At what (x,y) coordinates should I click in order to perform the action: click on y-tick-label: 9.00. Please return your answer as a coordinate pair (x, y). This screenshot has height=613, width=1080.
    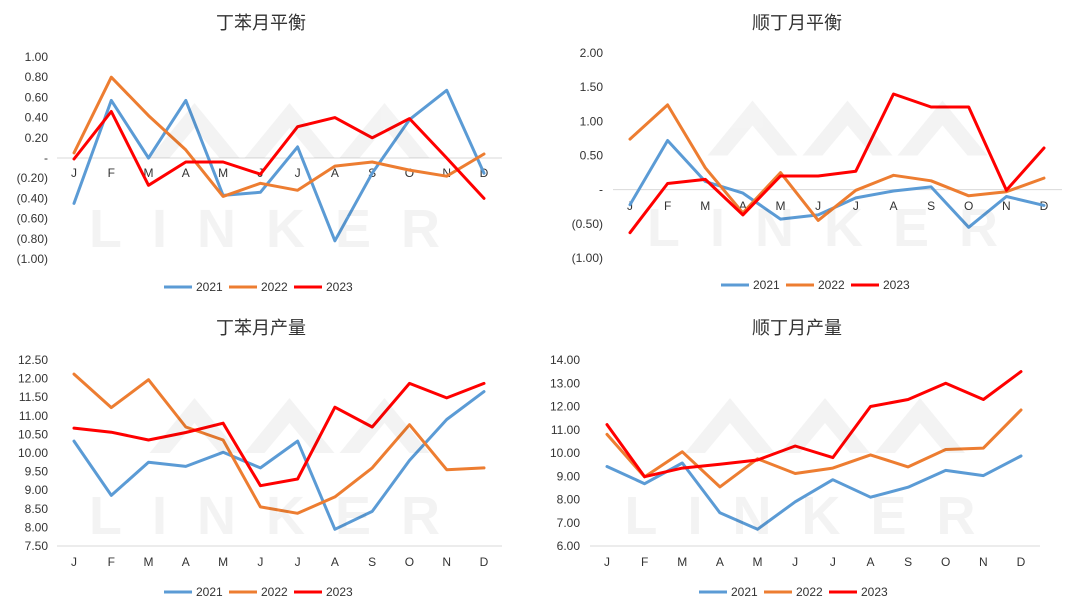
    Looking at the image, I should click on (569, 476).